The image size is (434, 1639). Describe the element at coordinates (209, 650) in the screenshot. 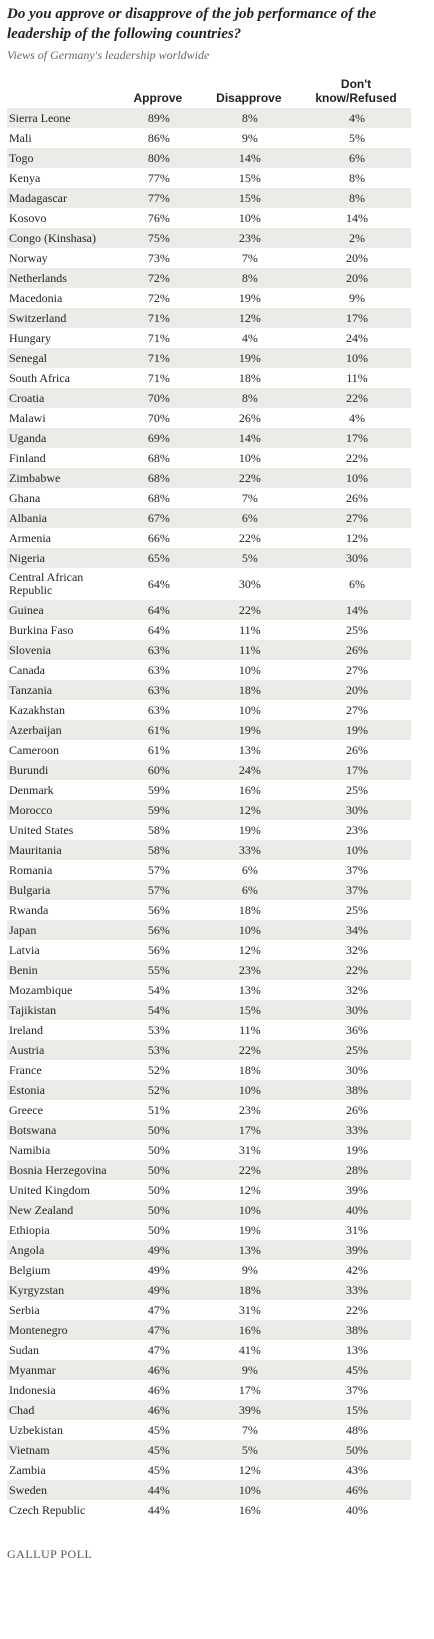

I see `table-row: Slovenia 63% 11% 26%` at that location.